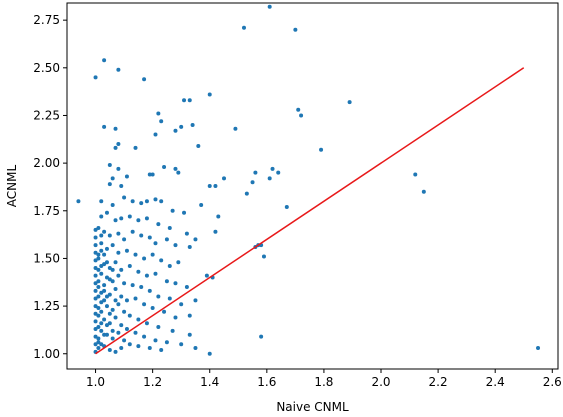  Describe the element at coordinates (46, 306) in the screenshot. I see `y-tick-label: 1.25` at that location.